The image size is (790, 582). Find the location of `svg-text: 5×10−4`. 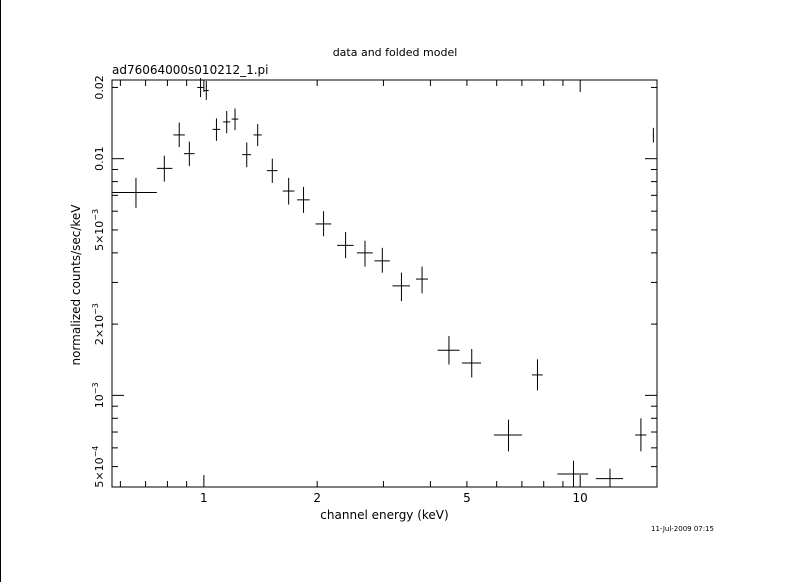

svg-text: 5×10−4 is located at coordinates (98, 467).